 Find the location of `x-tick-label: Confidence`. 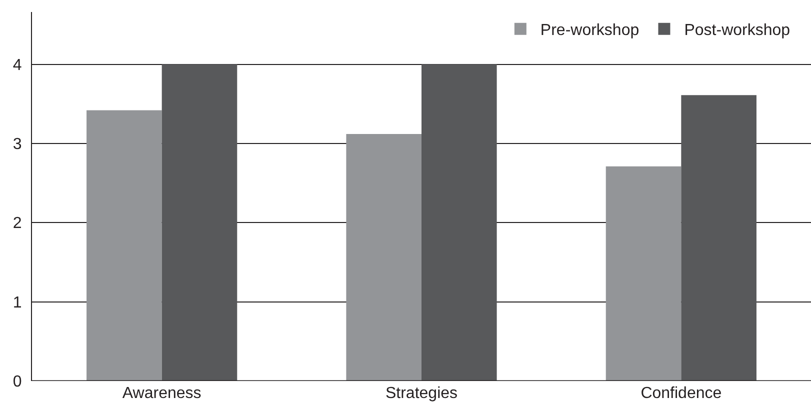

x-tick-label: Confidence is located at coordinates (681, 393).